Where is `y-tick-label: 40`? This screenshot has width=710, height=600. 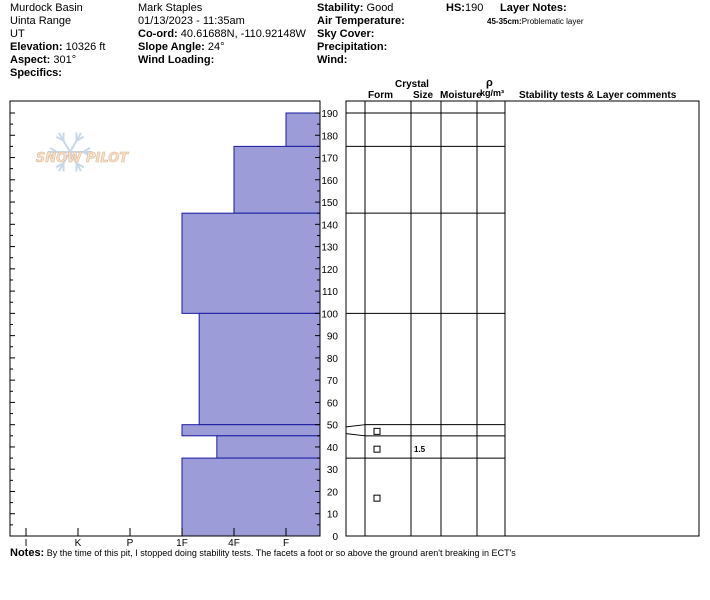
y-tick-label: 40 is located at coordinates (333, 448).